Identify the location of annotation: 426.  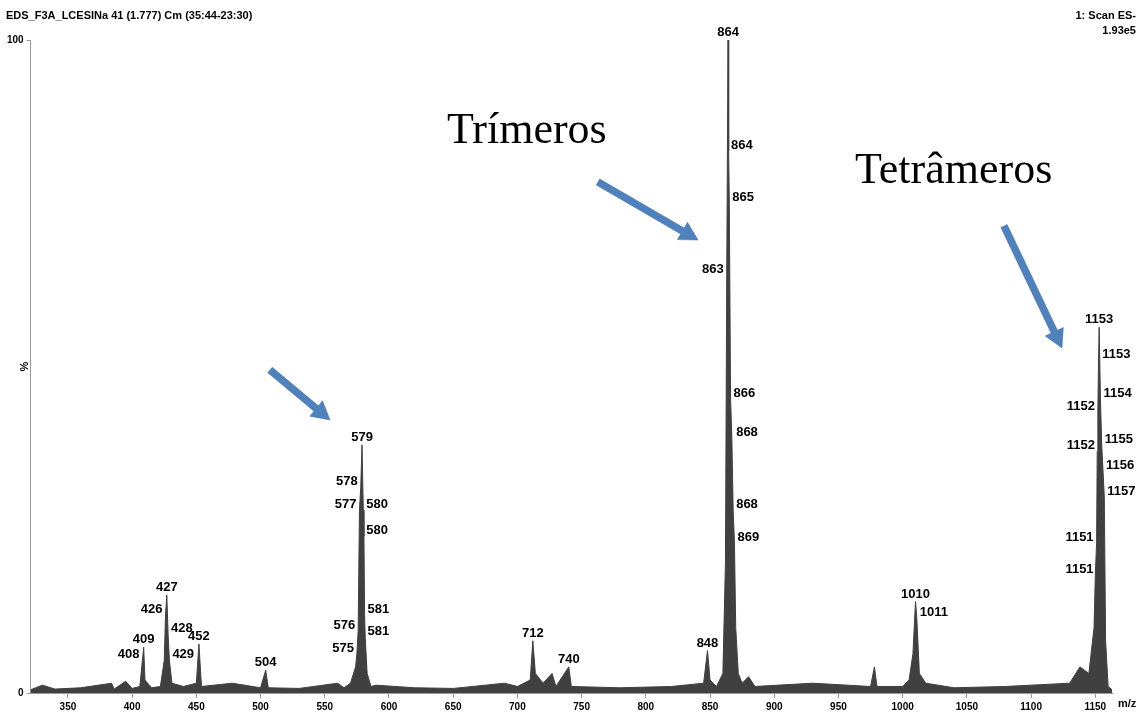
(151, 608).